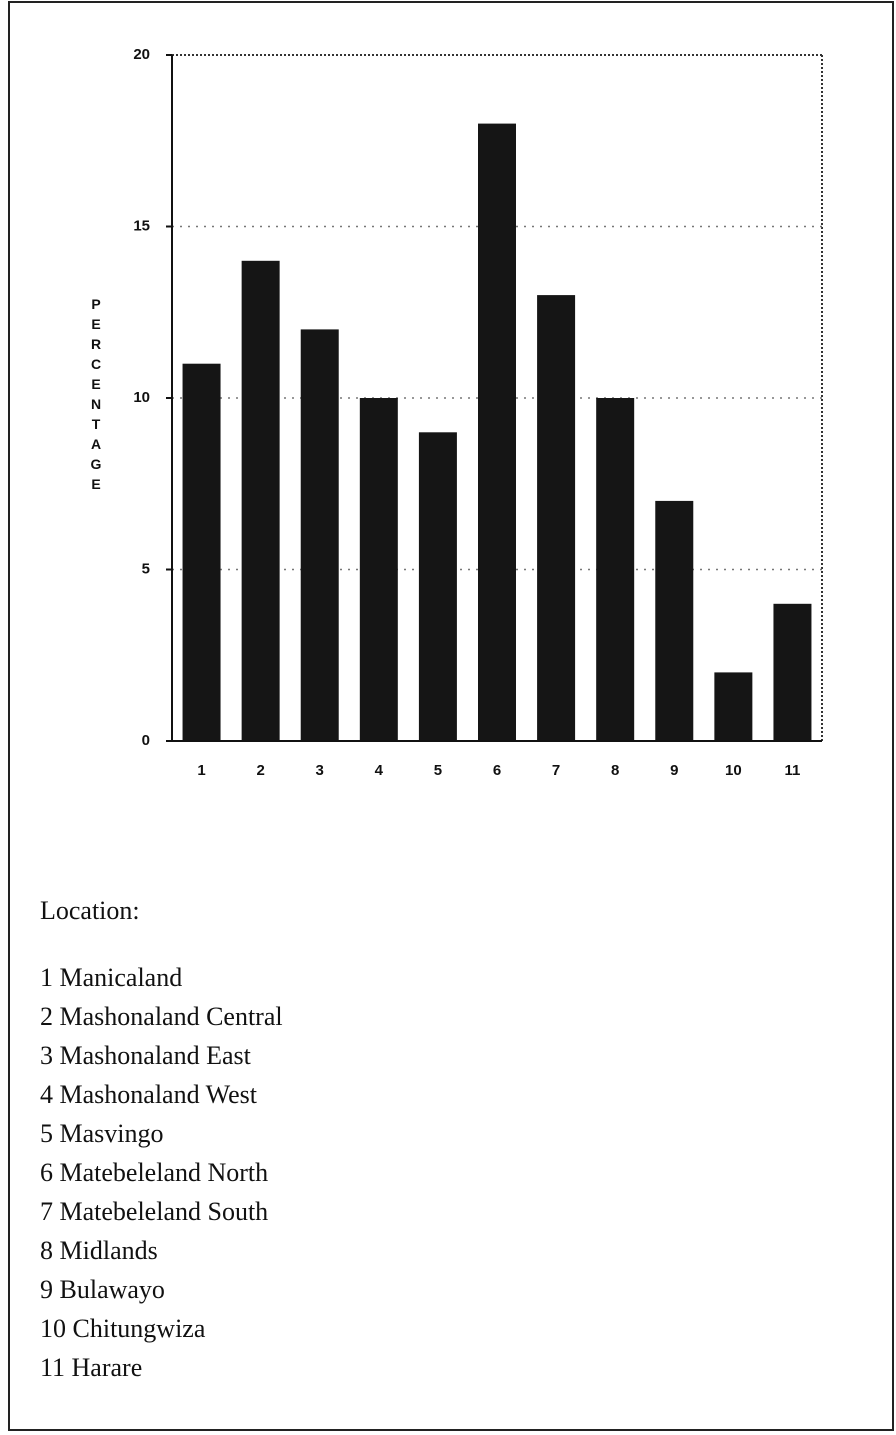 The height and width of the screenshot is (1435, 896). I want to click on y-axis-label: PERCENTAGE, so click(96, 396).